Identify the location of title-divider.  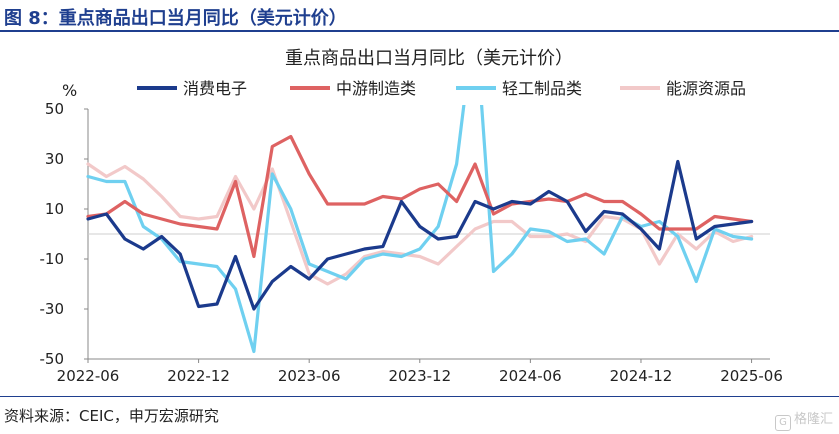
(419, 31).